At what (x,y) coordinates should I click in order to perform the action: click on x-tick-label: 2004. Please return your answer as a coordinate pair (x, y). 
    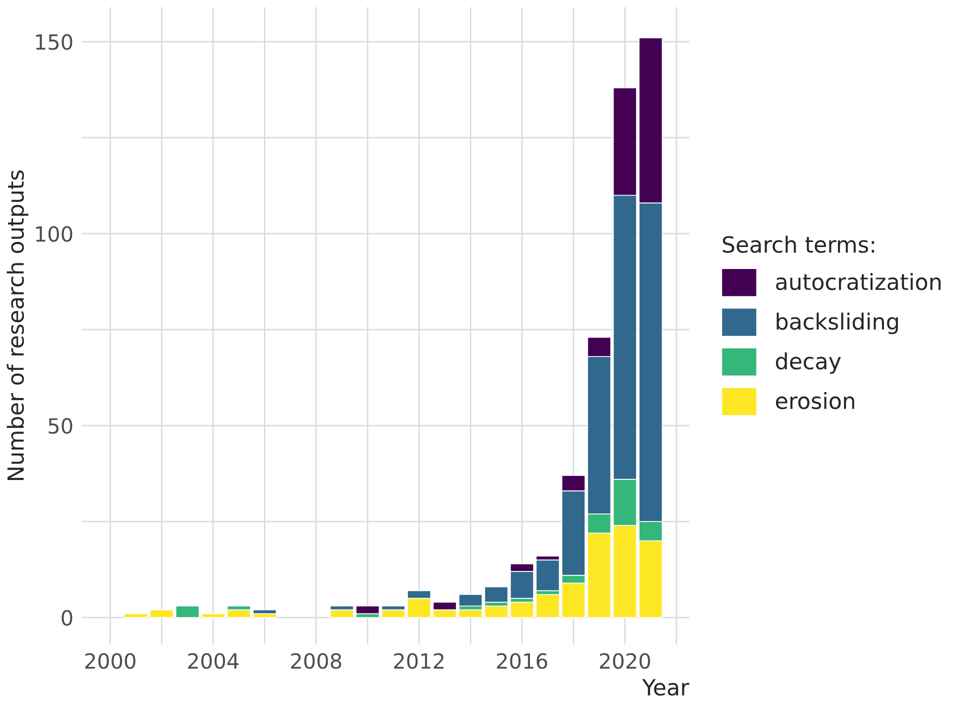
    Looking at the image, I should click on (213, 661).